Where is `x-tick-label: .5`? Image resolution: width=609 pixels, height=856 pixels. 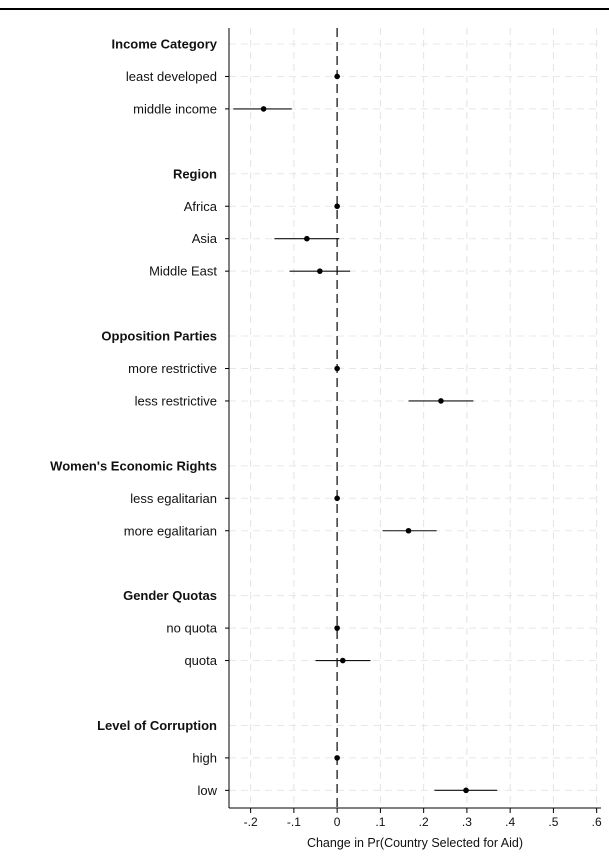 x-tick-label: .5 is located at coordinates (553, 822).